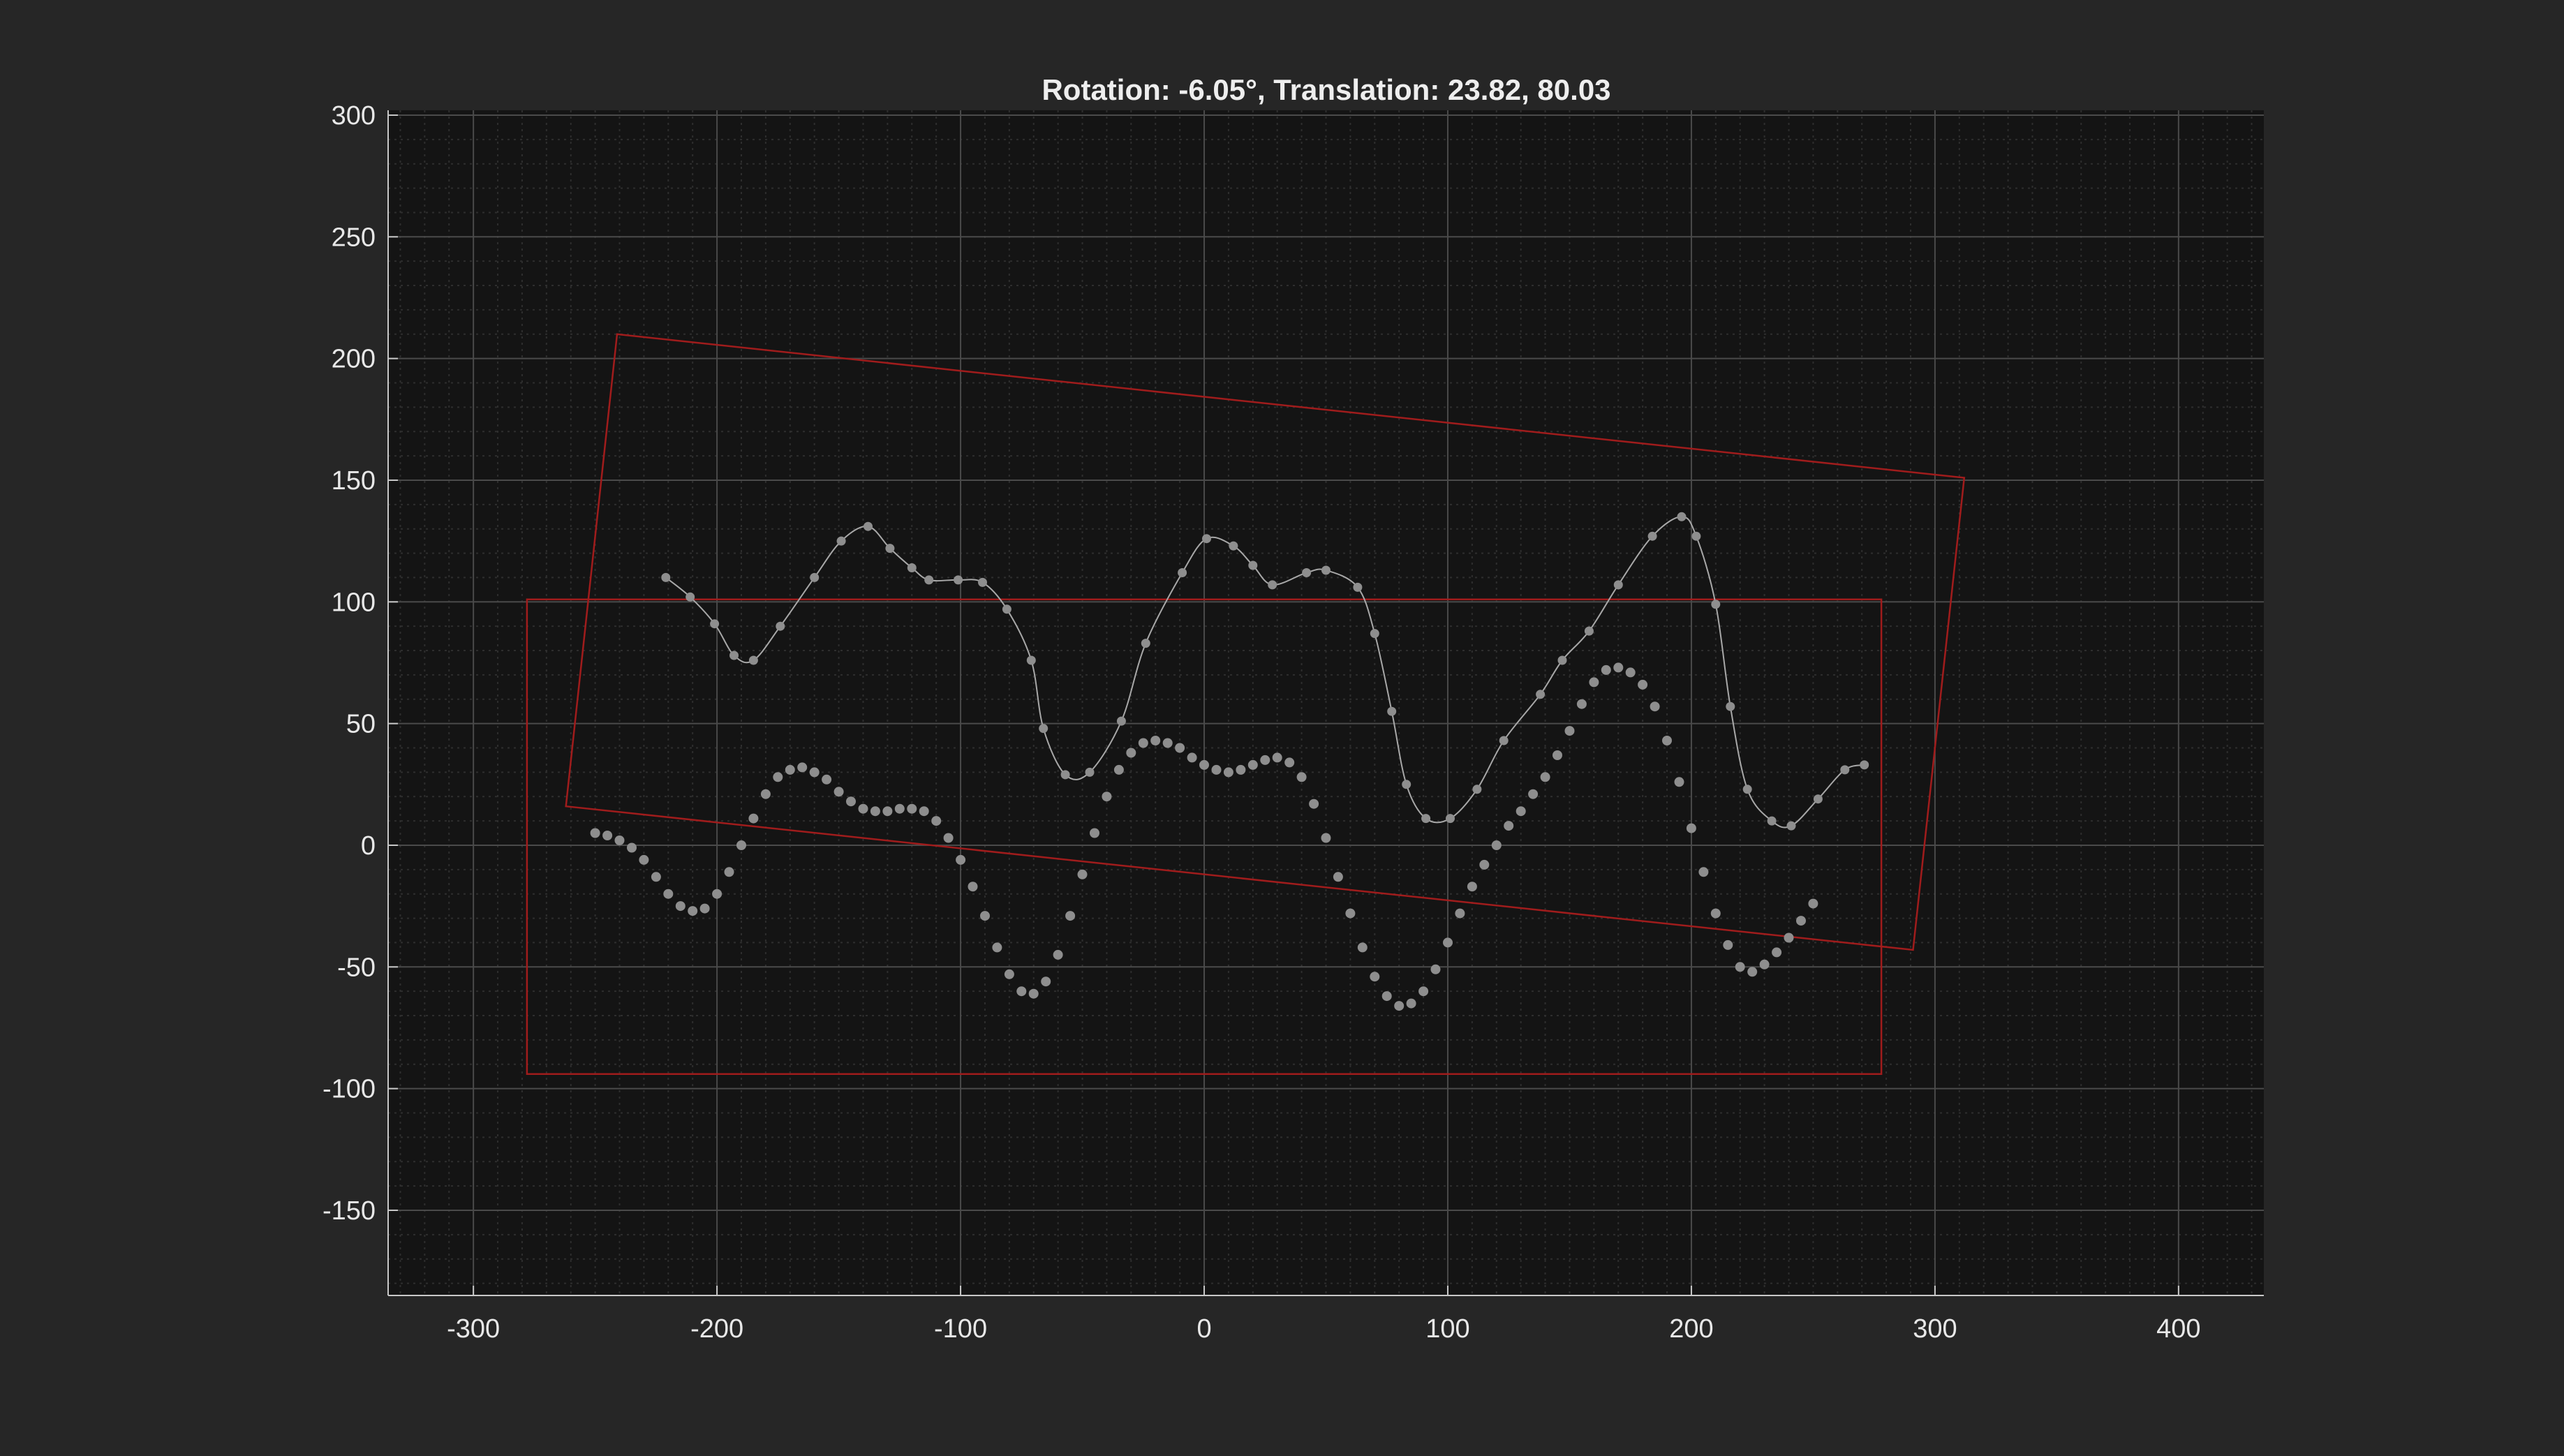 This screenshot has width=2564, height=1456. What do you see at coordinates (1447, 1329) in the screenshot?
I see `x-tick-label: 100` at bounding box center [1447, 1329].